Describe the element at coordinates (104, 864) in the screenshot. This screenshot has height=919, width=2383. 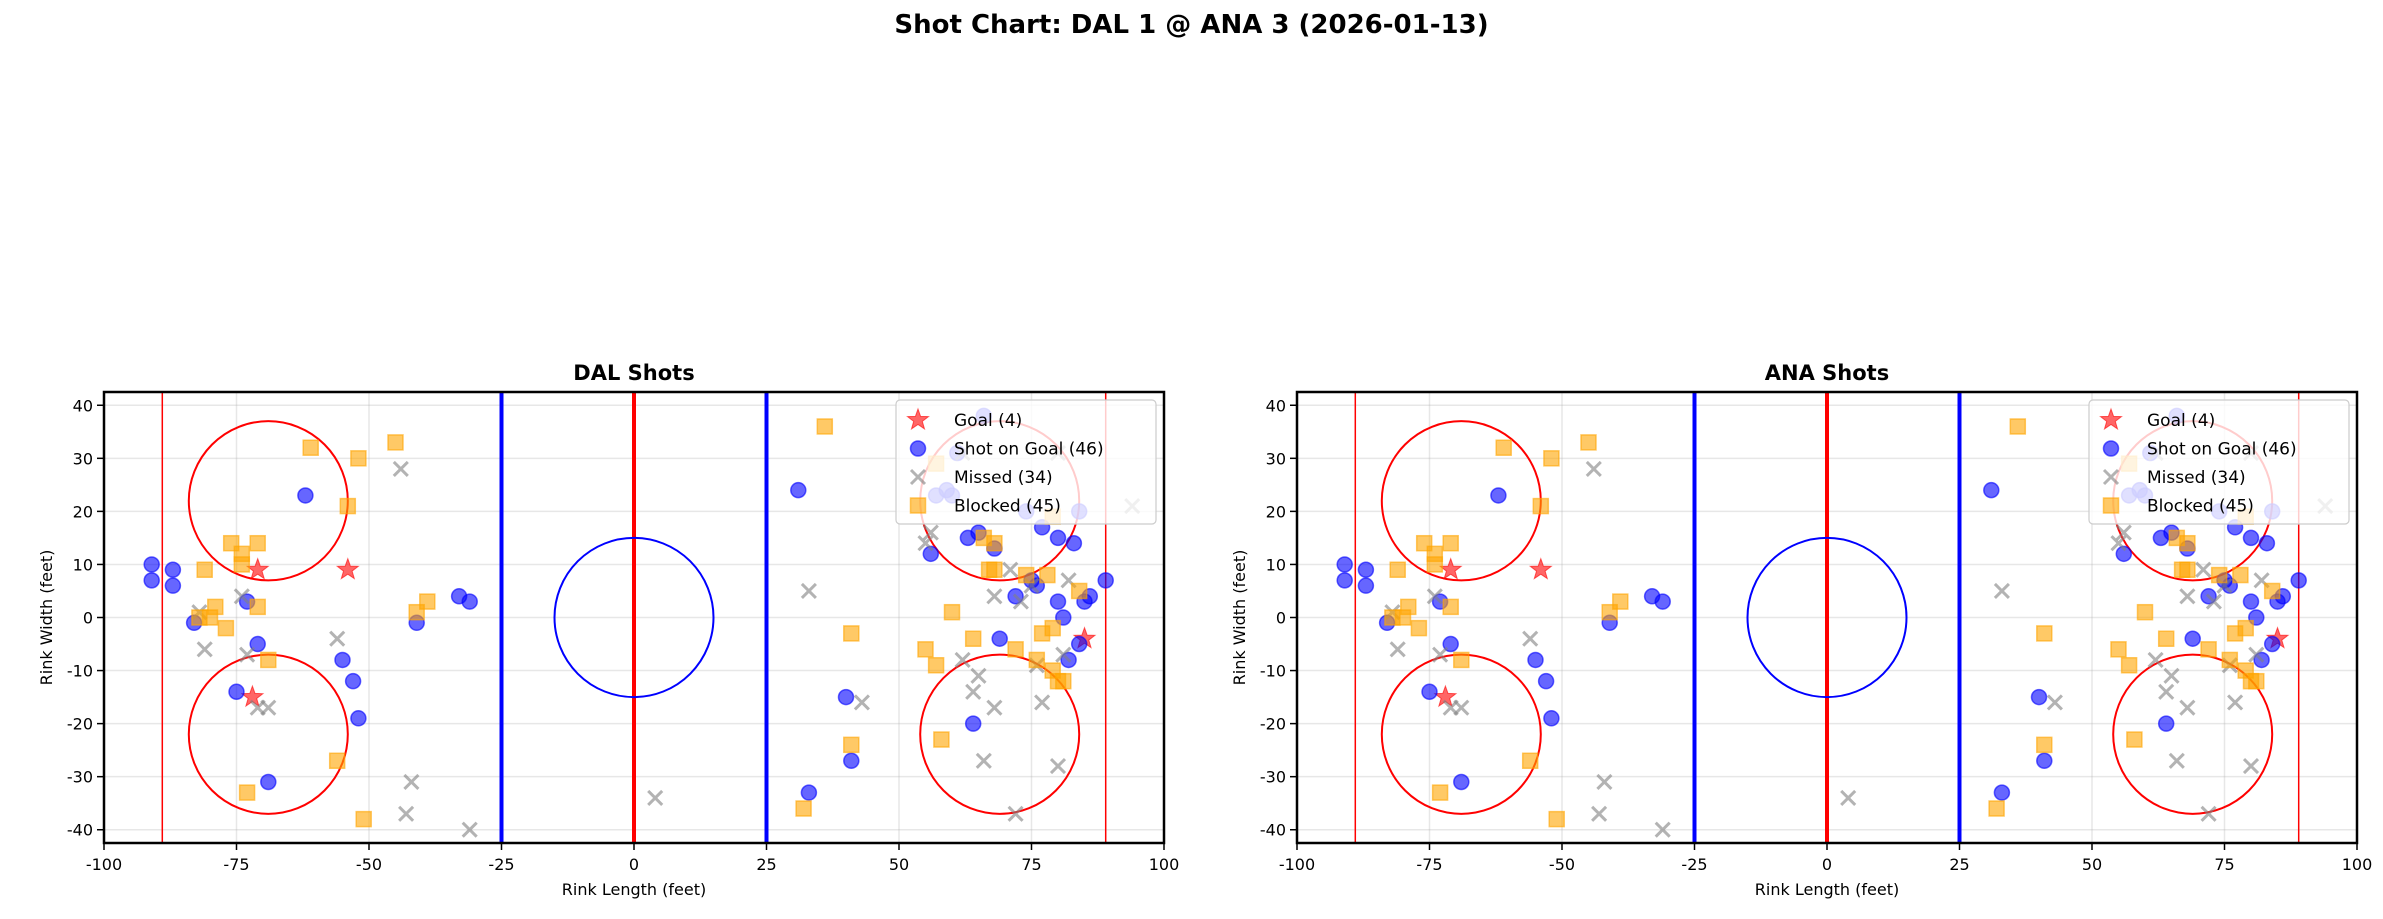
I see `x-tick-label: -100` at that location.